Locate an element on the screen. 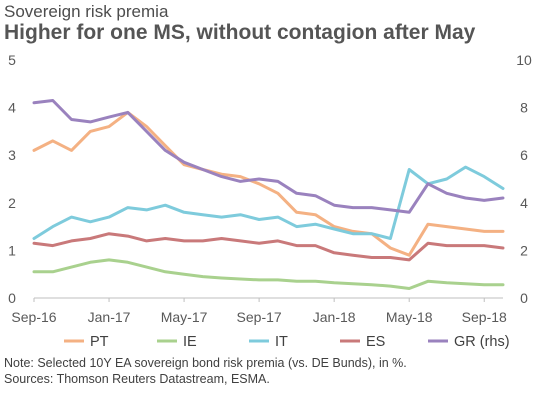 This screenshot has width=553, height=401. legend-label-ie: IE is located at coordinates (190, 342).